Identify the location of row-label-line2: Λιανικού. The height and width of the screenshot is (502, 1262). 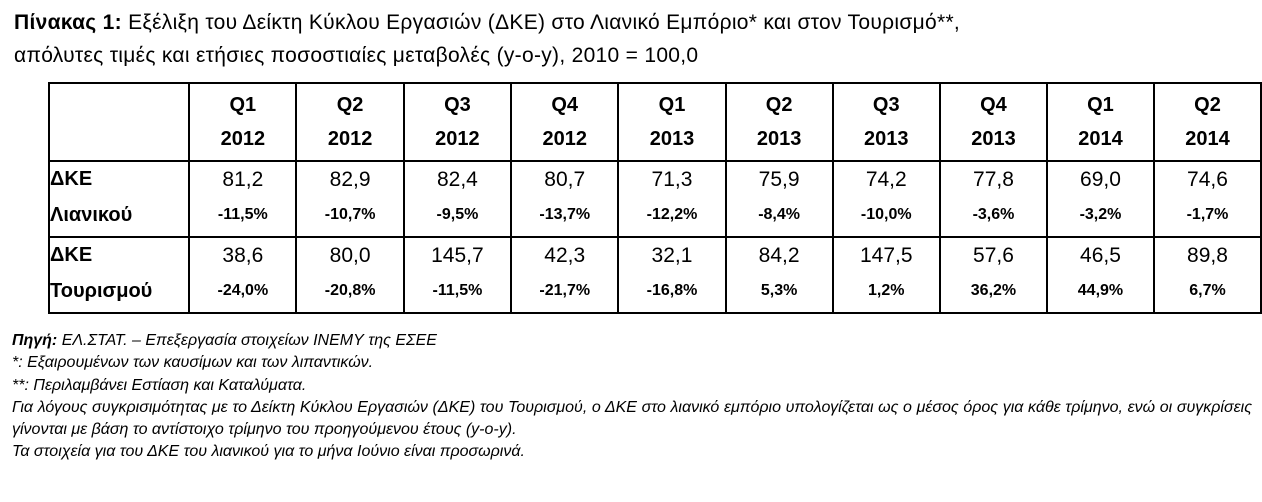
(91, 215).